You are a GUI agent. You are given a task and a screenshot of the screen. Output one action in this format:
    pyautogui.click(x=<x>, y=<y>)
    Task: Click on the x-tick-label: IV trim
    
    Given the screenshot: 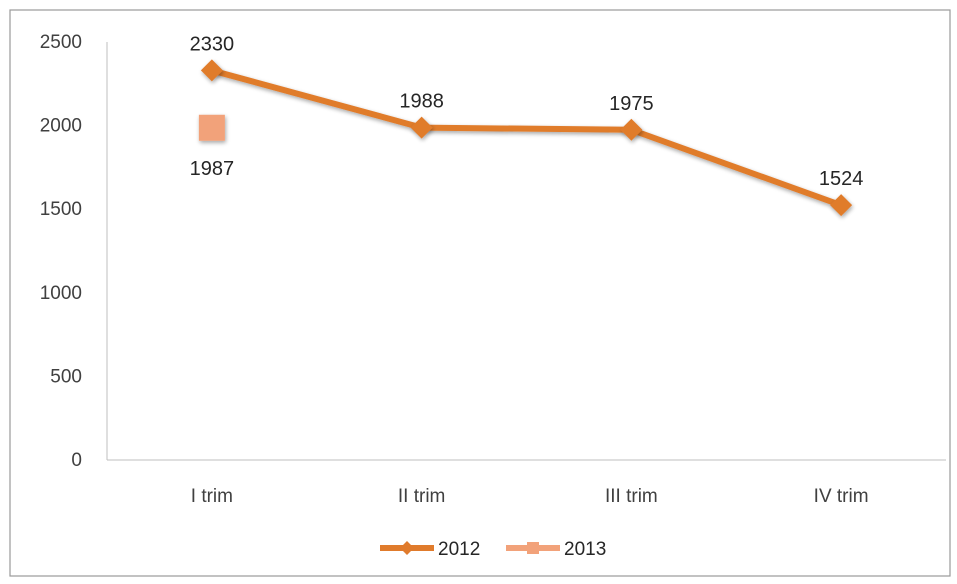 What is the action you would take?
    pyautogui.click(x=841, y=496)
    